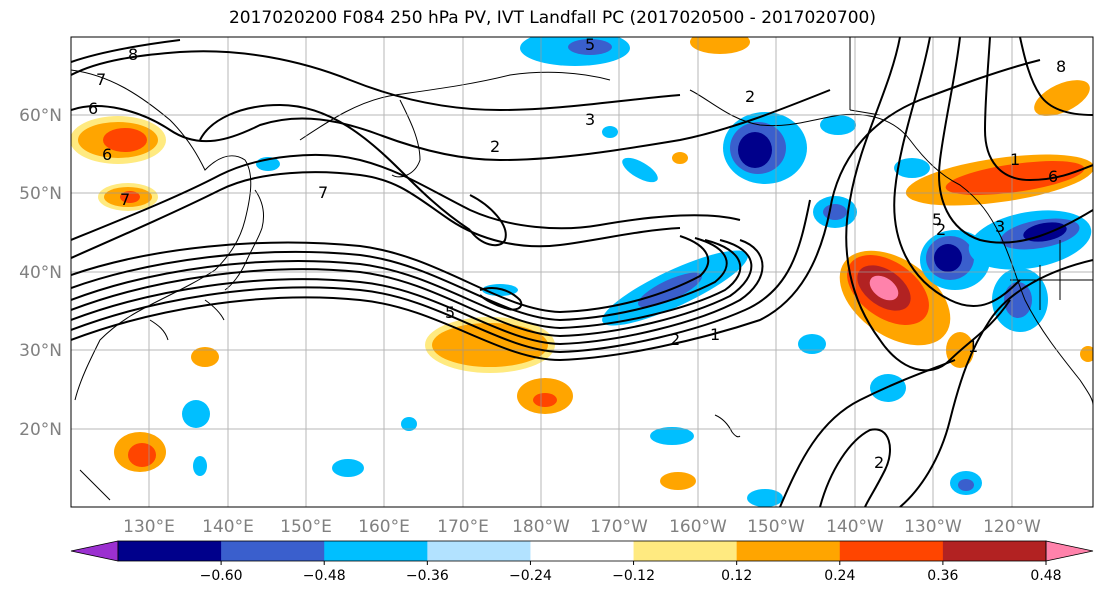  What do you see at coordinates (40, 116) in the screenshot?
I see `lat-label: 60°N` at bounding box center [40, 116].